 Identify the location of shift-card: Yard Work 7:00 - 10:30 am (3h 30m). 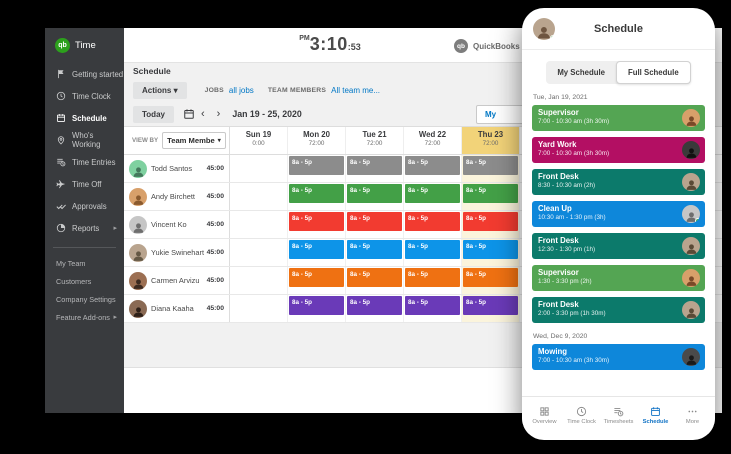
(618, 150).